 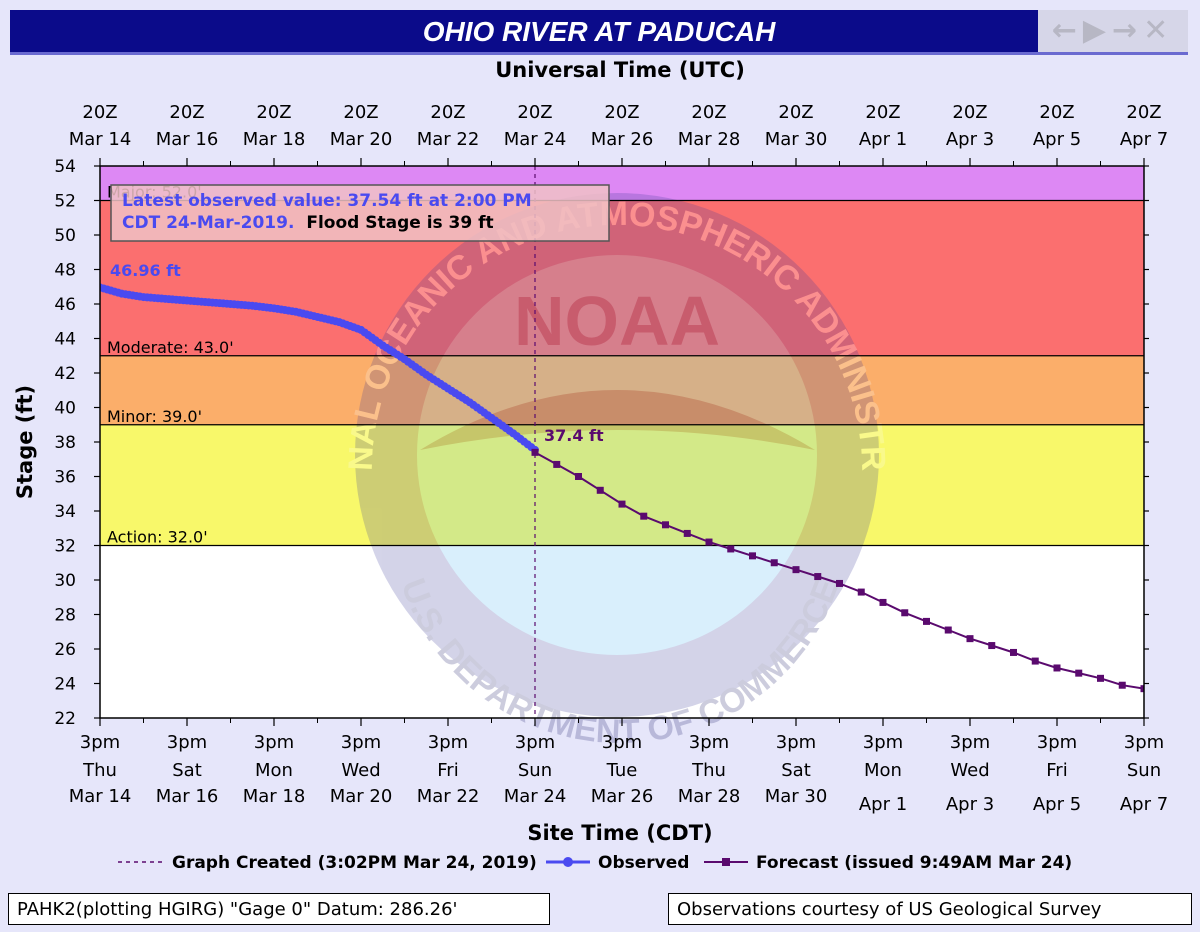 What do you see at coordinates (274, 139) in the screenshot?
I see `x-top-tick-label: Mar 18` at bounding box center [274, 139].